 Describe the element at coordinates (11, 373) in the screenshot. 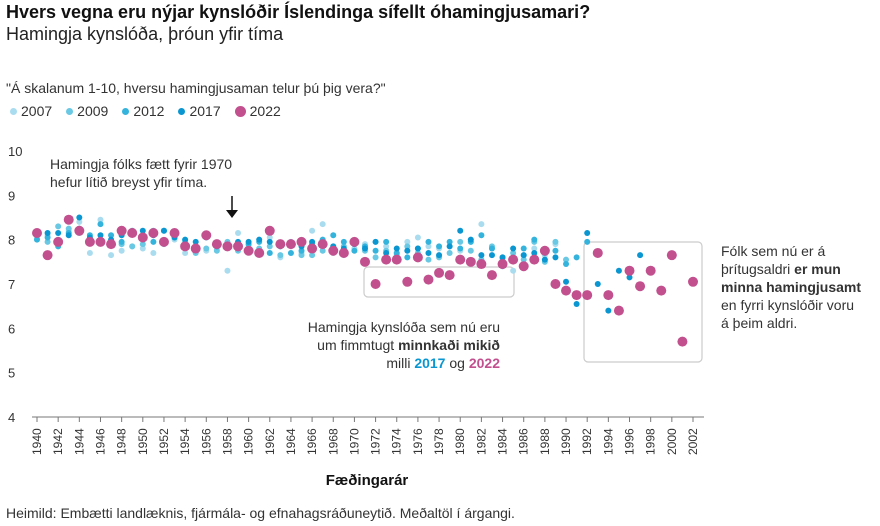

I see `y-tick-label: 5` at that location.